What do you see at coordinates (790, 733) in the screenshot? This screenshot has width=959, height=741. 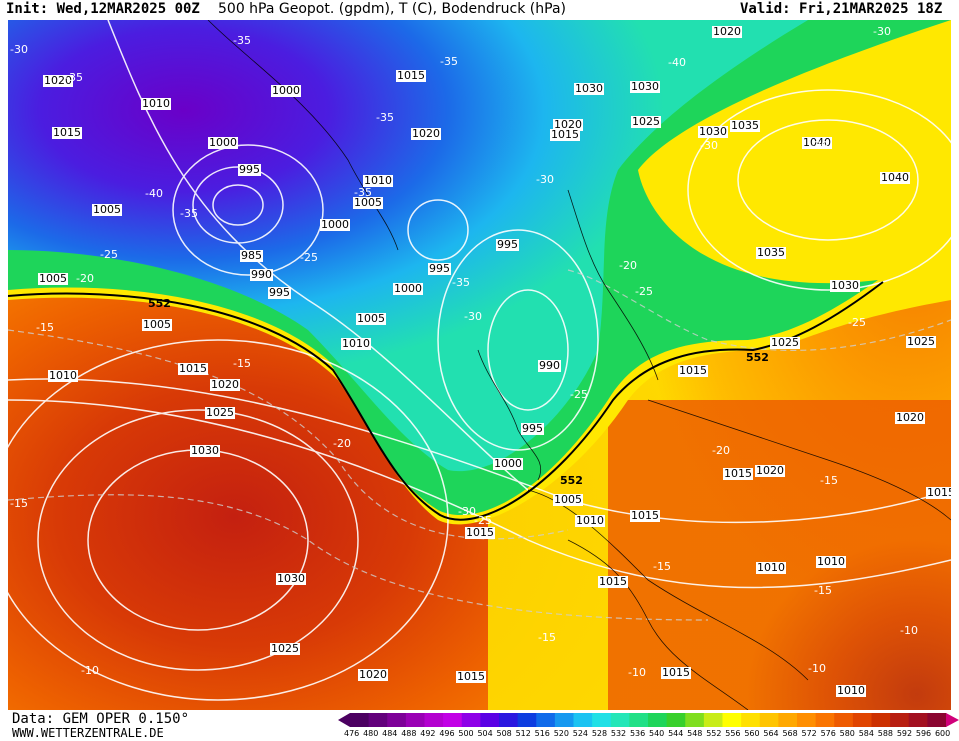 I see `scale-tick-label: 568` at bounding box center [790, 733].